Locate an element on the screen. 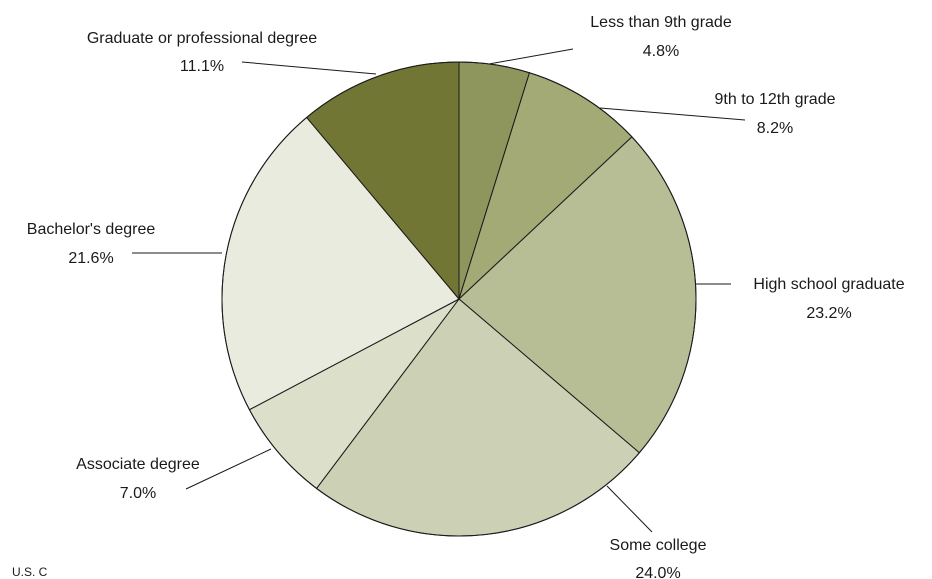 This screenshot has width=932, height=579. slice-value-bachelor-s-degree: 21.6% is located at coordinates (90, 258).